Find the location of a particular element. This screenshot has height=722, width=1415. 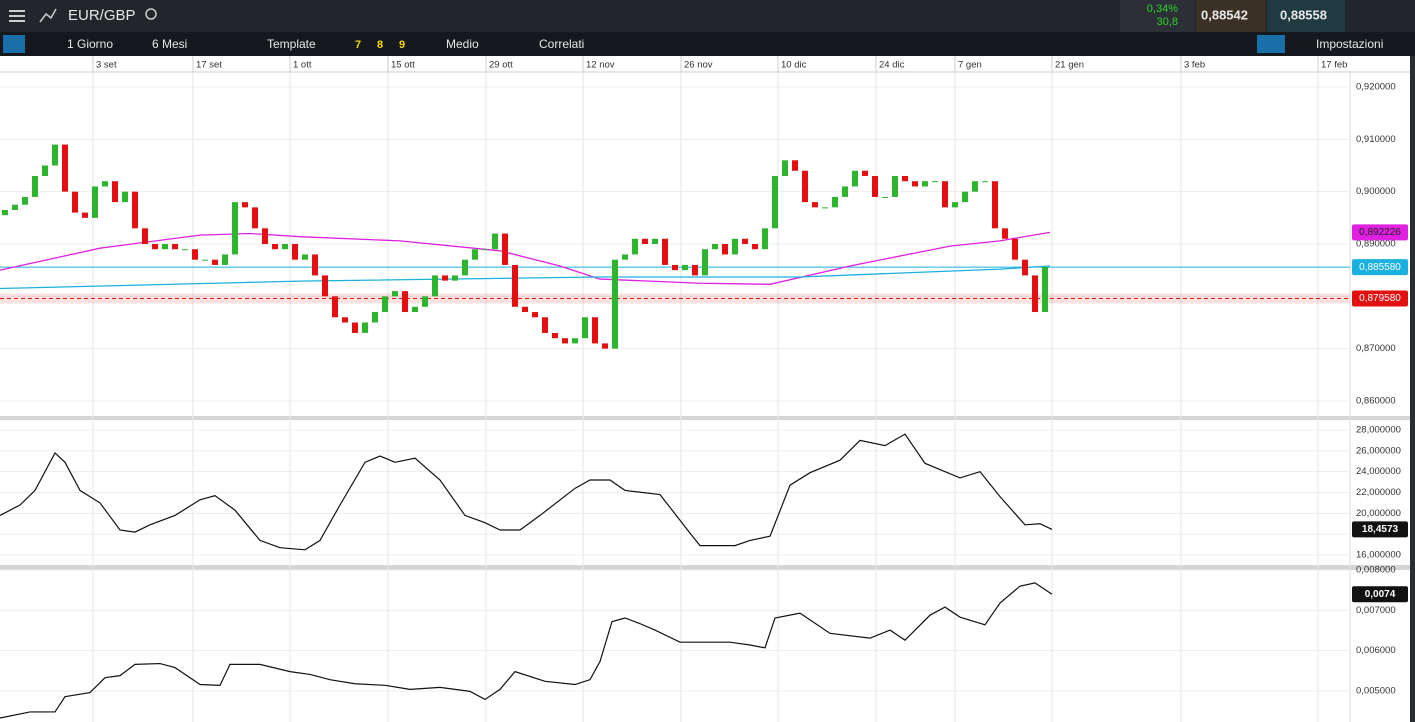

value-tag-text: 0,885580 is located at coordinates (1380, 267).